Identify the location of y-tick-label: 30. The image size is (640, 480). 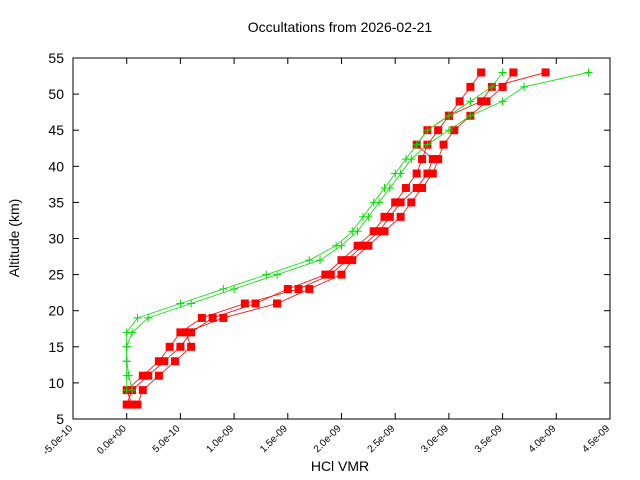
(56, 239).